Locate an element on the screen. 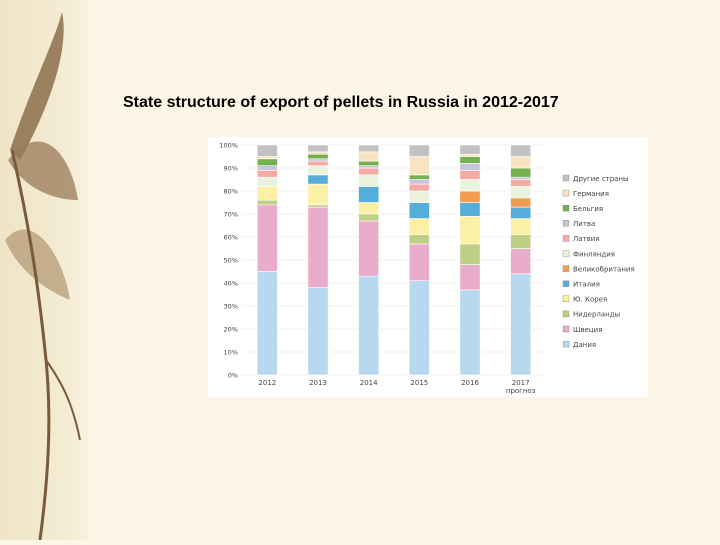 Image resolution: width=720 pixels, height=545 pixels. y-tick-label: 0% is located at coordinates (233, 375).